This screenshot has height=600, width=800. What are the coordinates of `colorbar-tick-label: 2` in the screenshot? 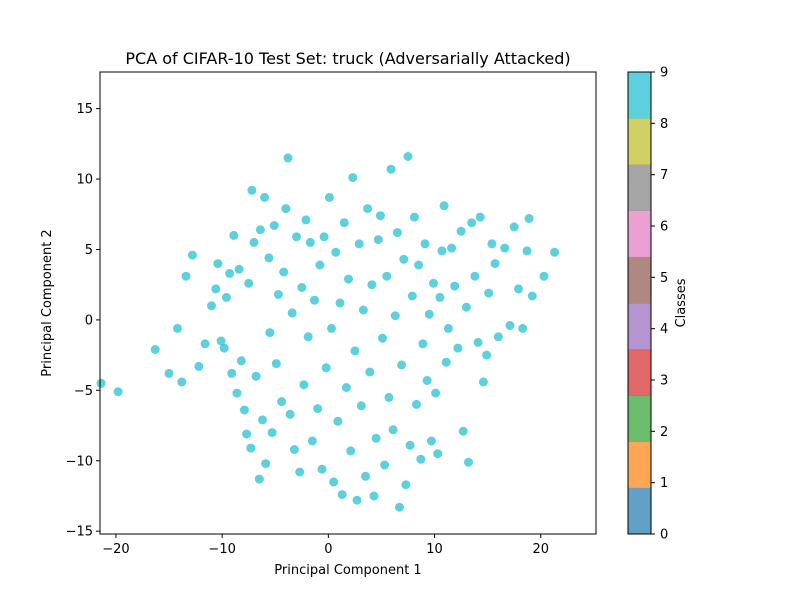 It's located at (664, 432).